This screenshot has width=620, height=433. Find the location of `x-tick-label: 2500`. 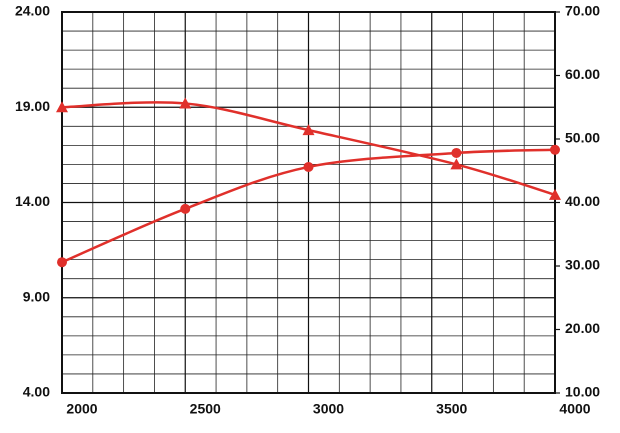

x-tick-label: 2500 is located at coordinates (205, 409).